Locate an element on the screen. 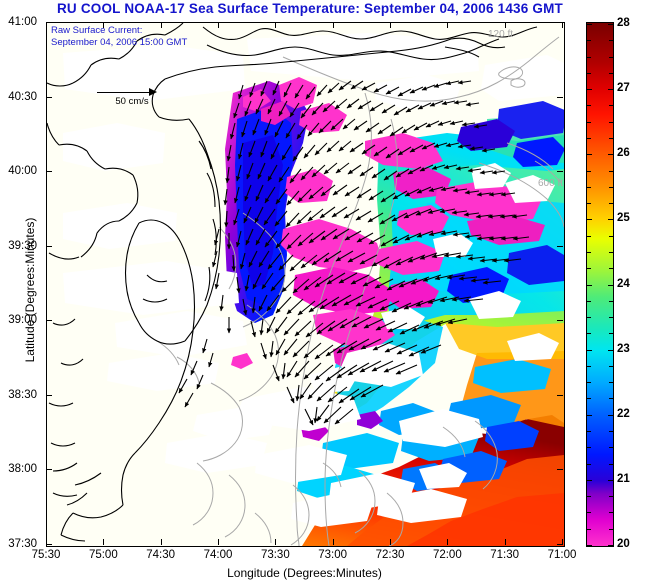 The height and width of the screenshot is (583, 651). y-tick-label: 40:30 is located at coordinates (22, 96).